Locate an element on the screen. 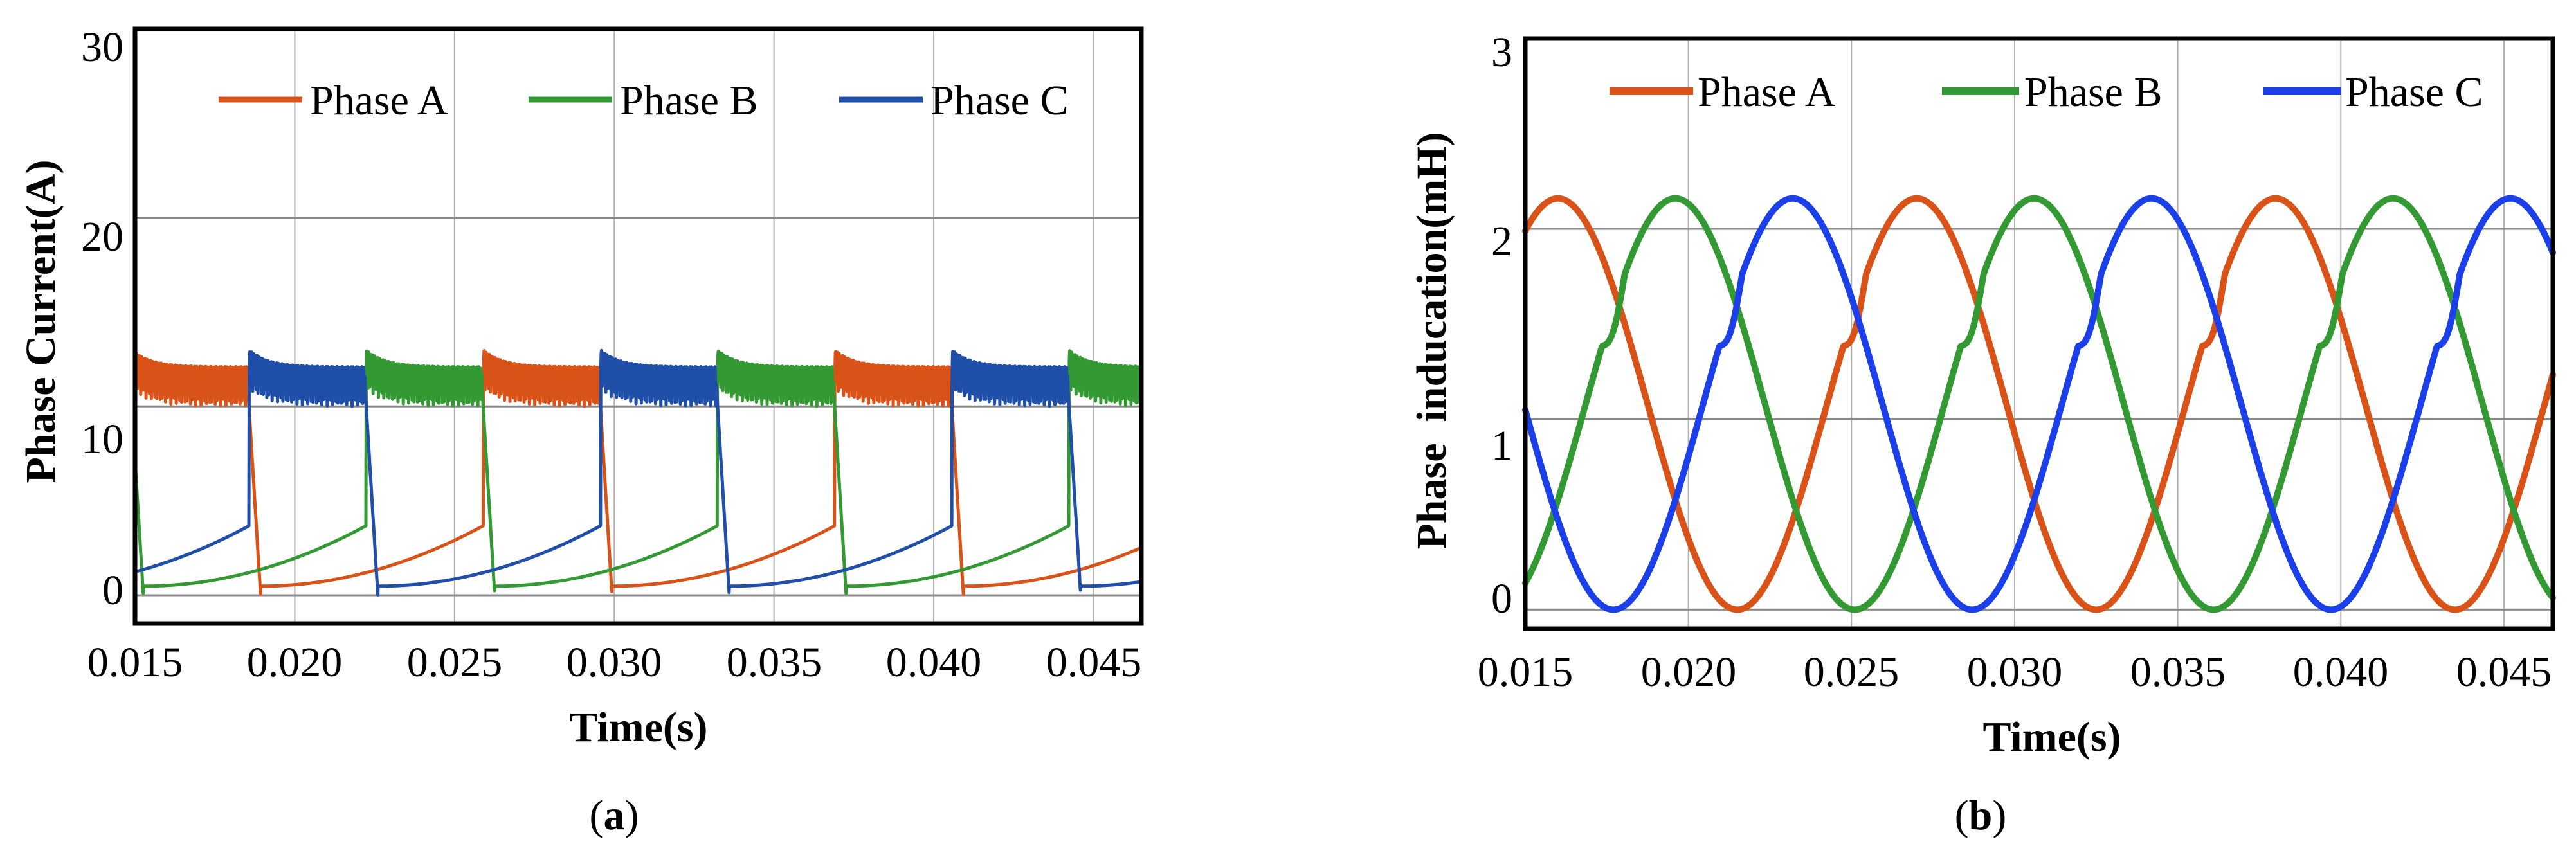  legend-a-phase-c-label: Phase C is located at coordinates (999, 100).